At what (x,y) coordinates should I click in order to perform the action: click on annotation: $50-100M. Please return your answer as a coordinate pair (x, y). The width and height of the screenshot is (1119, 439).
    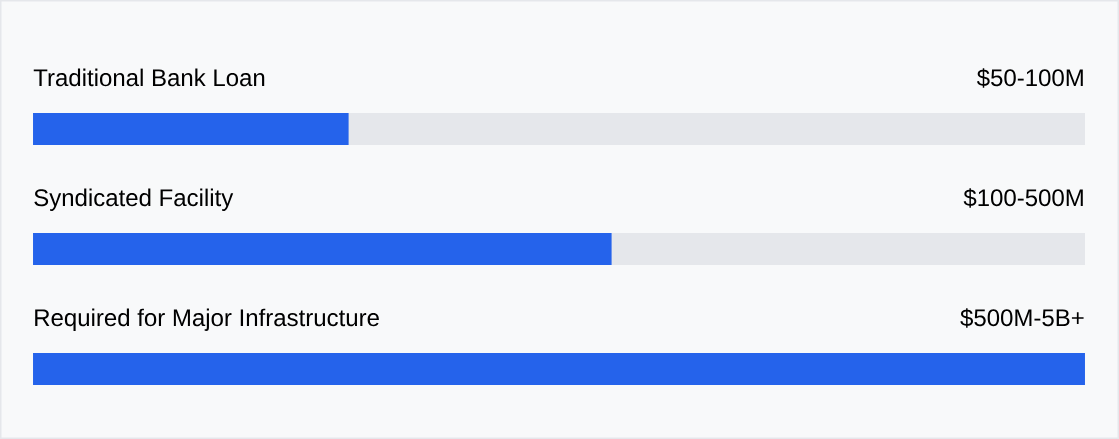
    Looking at the image, I should click on (1029, 78).